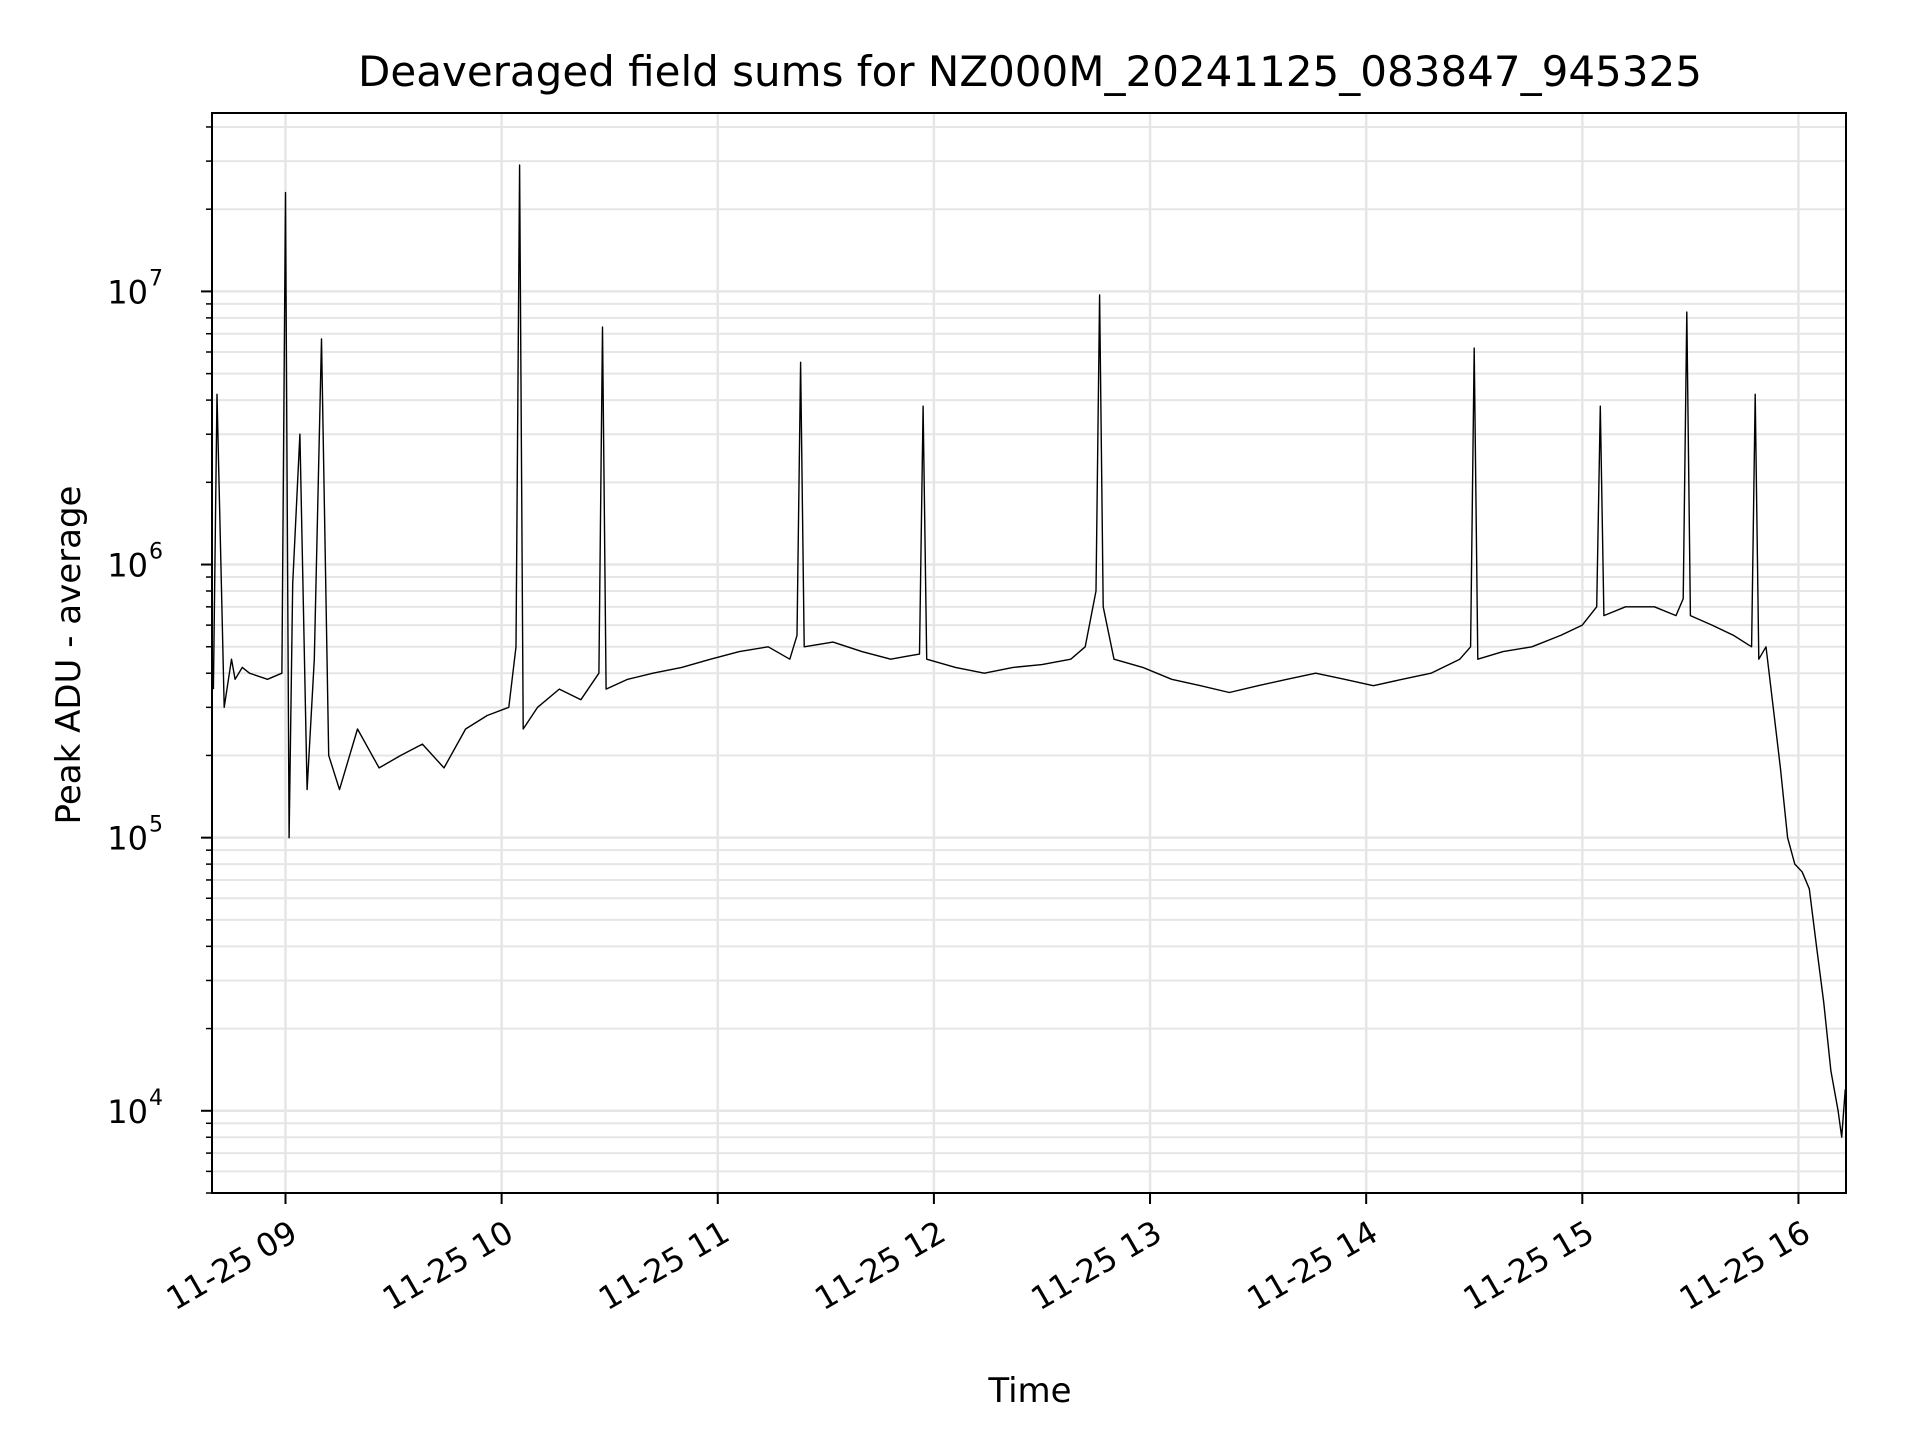 Image resolution: width=1920 pixels, height=1440 pixels. Describe the element at coordinates (156, 552) in the screenshot. I see `y-tick-exponent: 6` at that location.